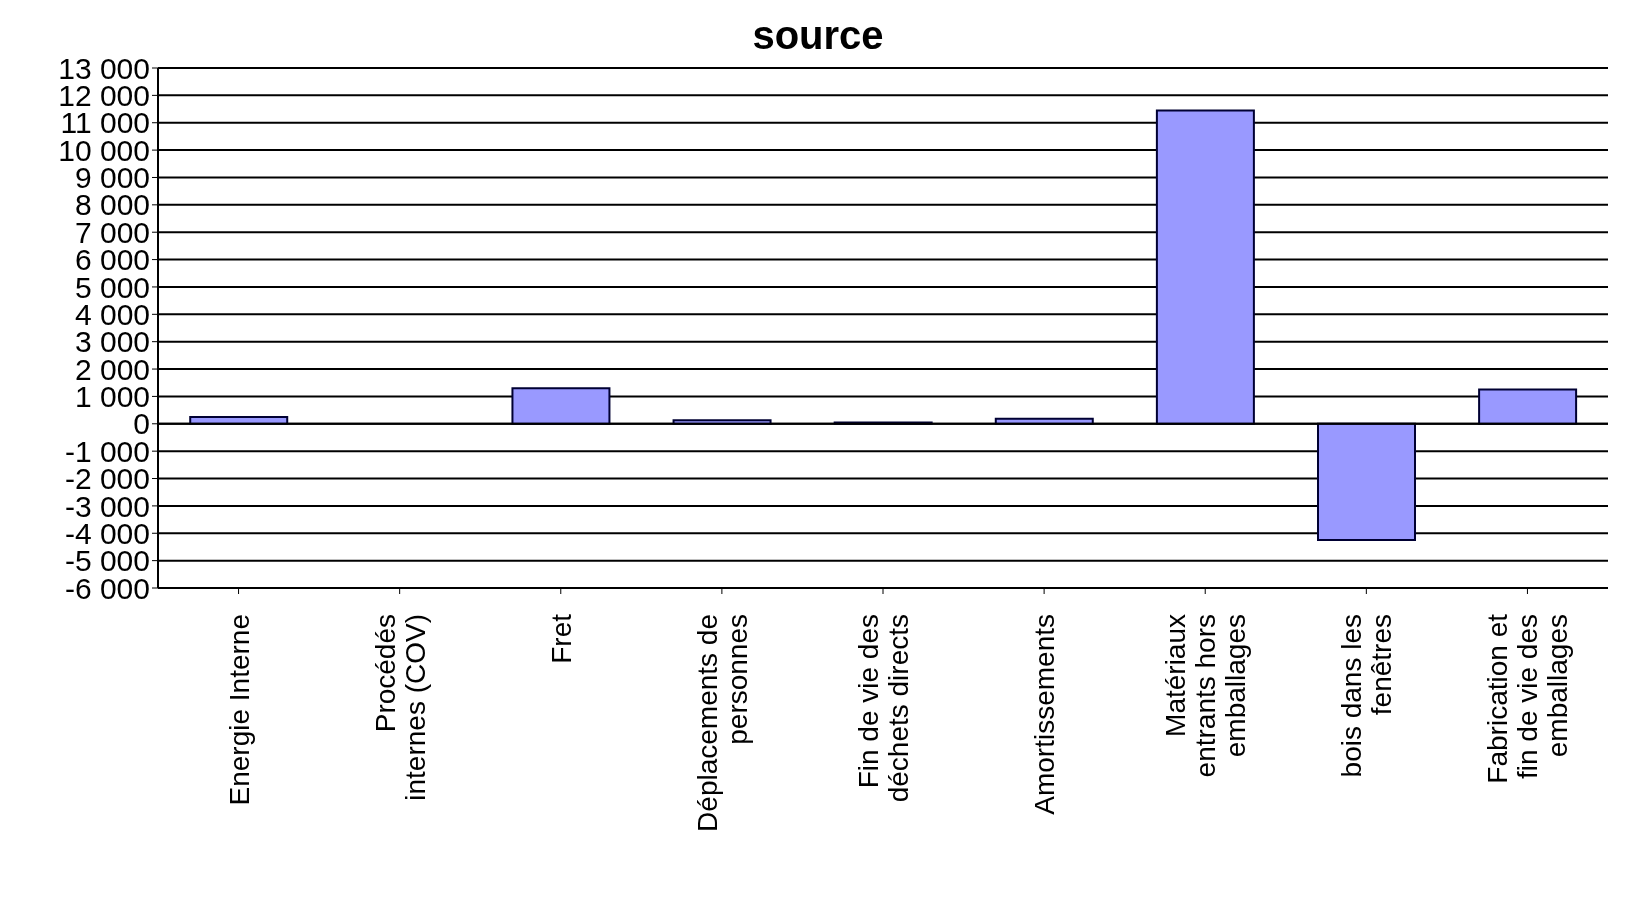 The height and width of the screenshot is (923, 1639). What do you see at coordinates (400, 707) in the screenshot?
I see `x-tick-label: Procédés internes (COV)` at bounding box center [400, 707].